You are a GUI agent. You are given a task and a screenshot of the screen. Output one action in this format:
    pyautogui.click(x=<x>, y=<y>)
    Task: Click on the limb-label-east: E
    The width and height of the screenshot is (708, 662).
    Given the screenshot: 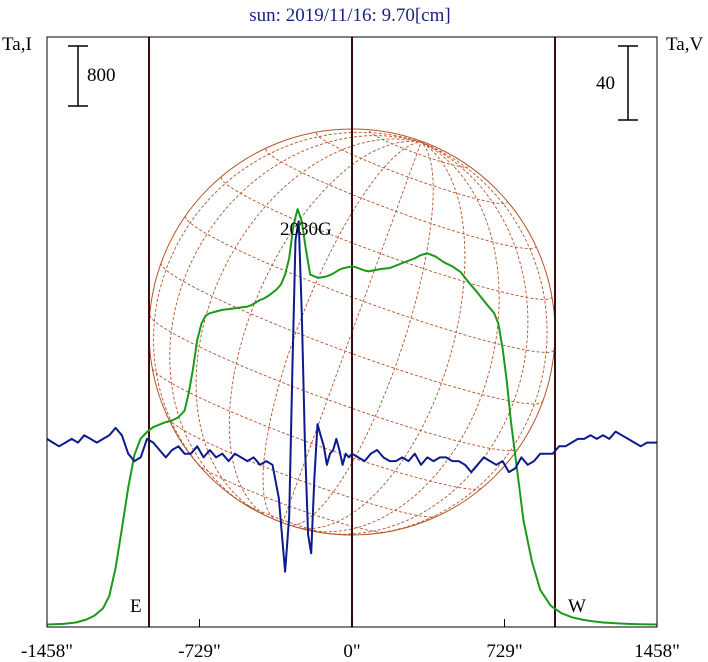 What is the action you would take?
    pyautogui.click(x=136, y=606)
    